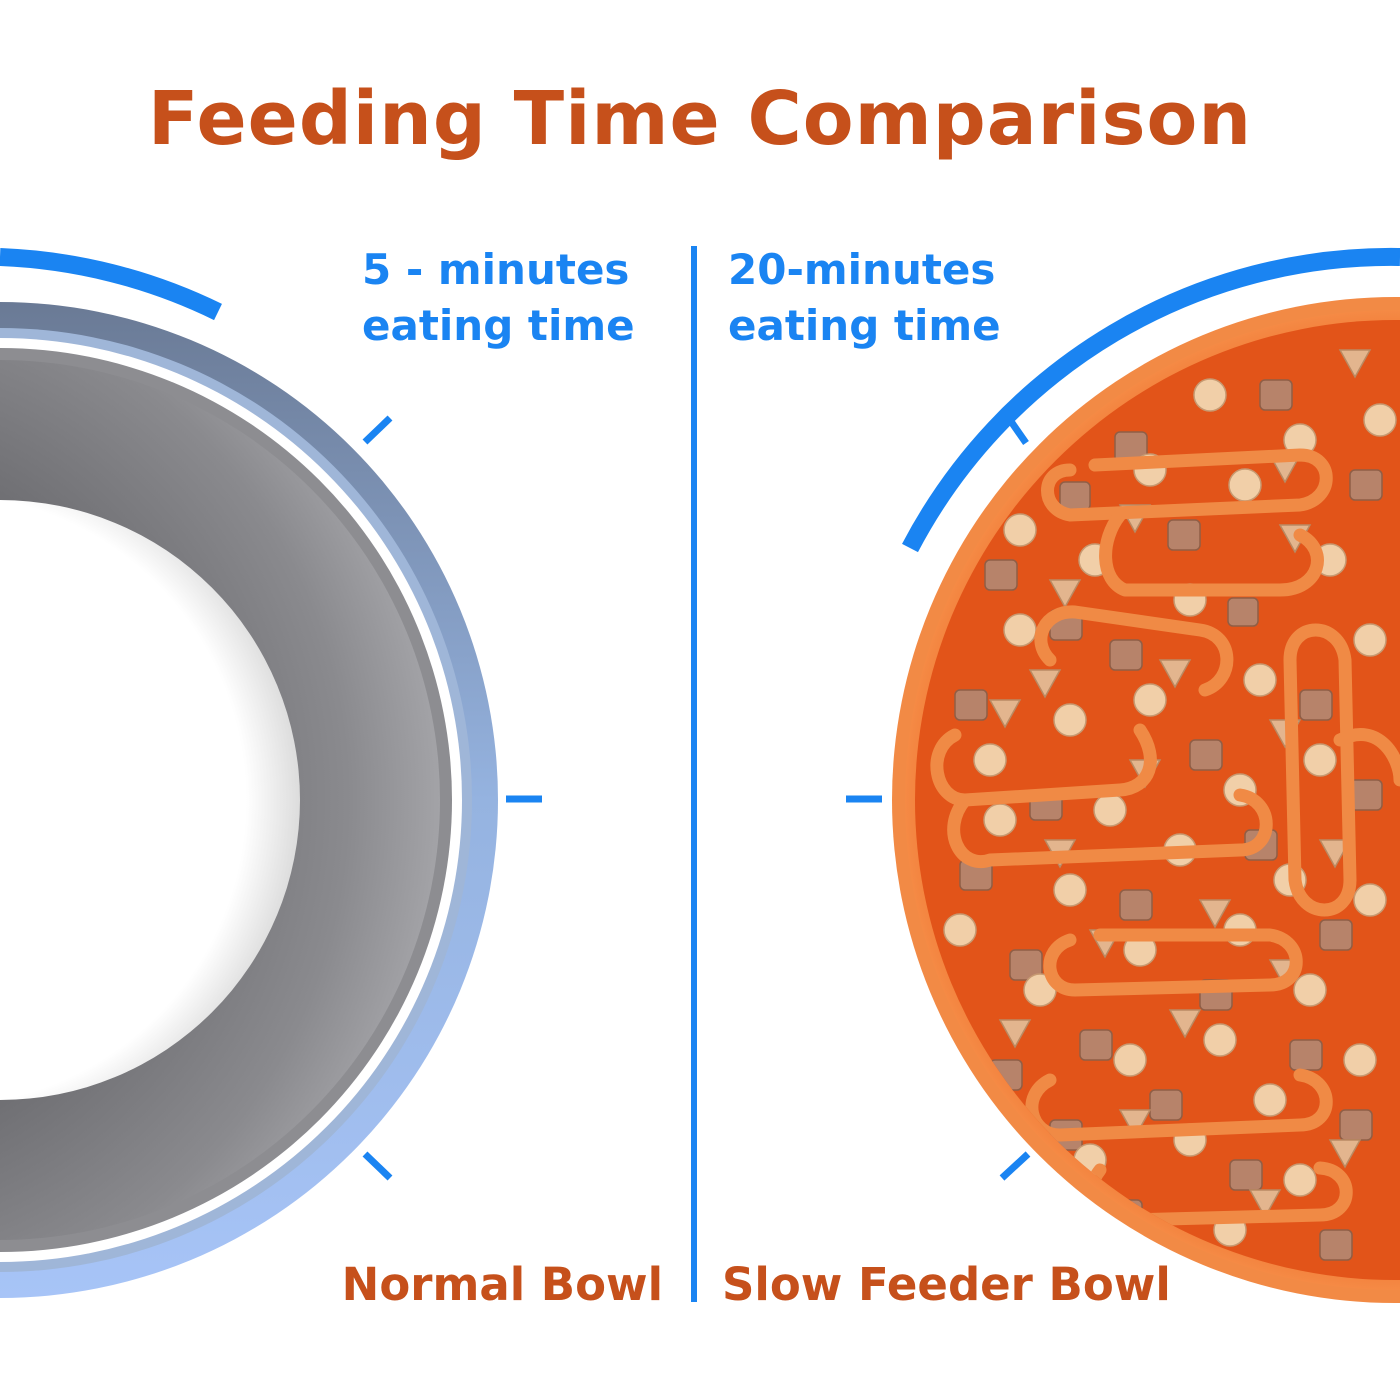 Image resolution: width=1400 pixels, height=1400 pixels. I want to click on page-title: Feeding Time Comparison, so click(700, 119).